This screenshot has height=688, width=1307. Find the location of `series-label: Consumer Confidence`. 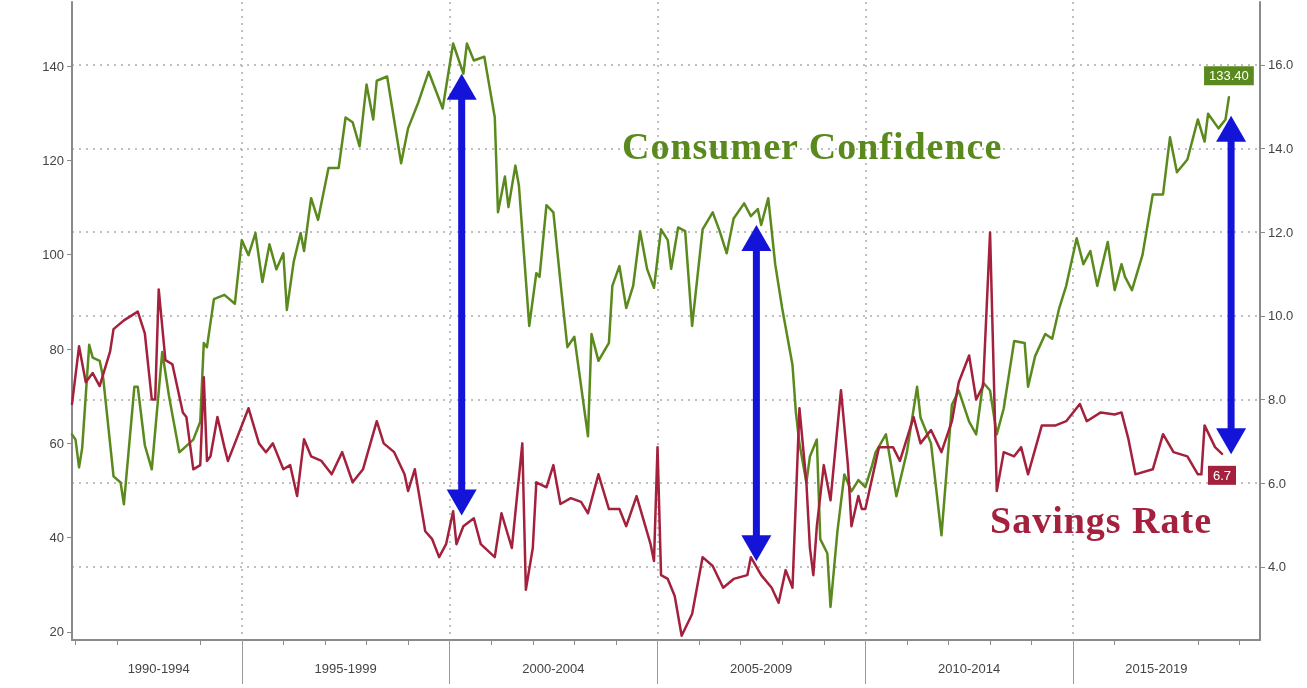

series-label: Consumer Confidence is located at coordinates (812, 146).